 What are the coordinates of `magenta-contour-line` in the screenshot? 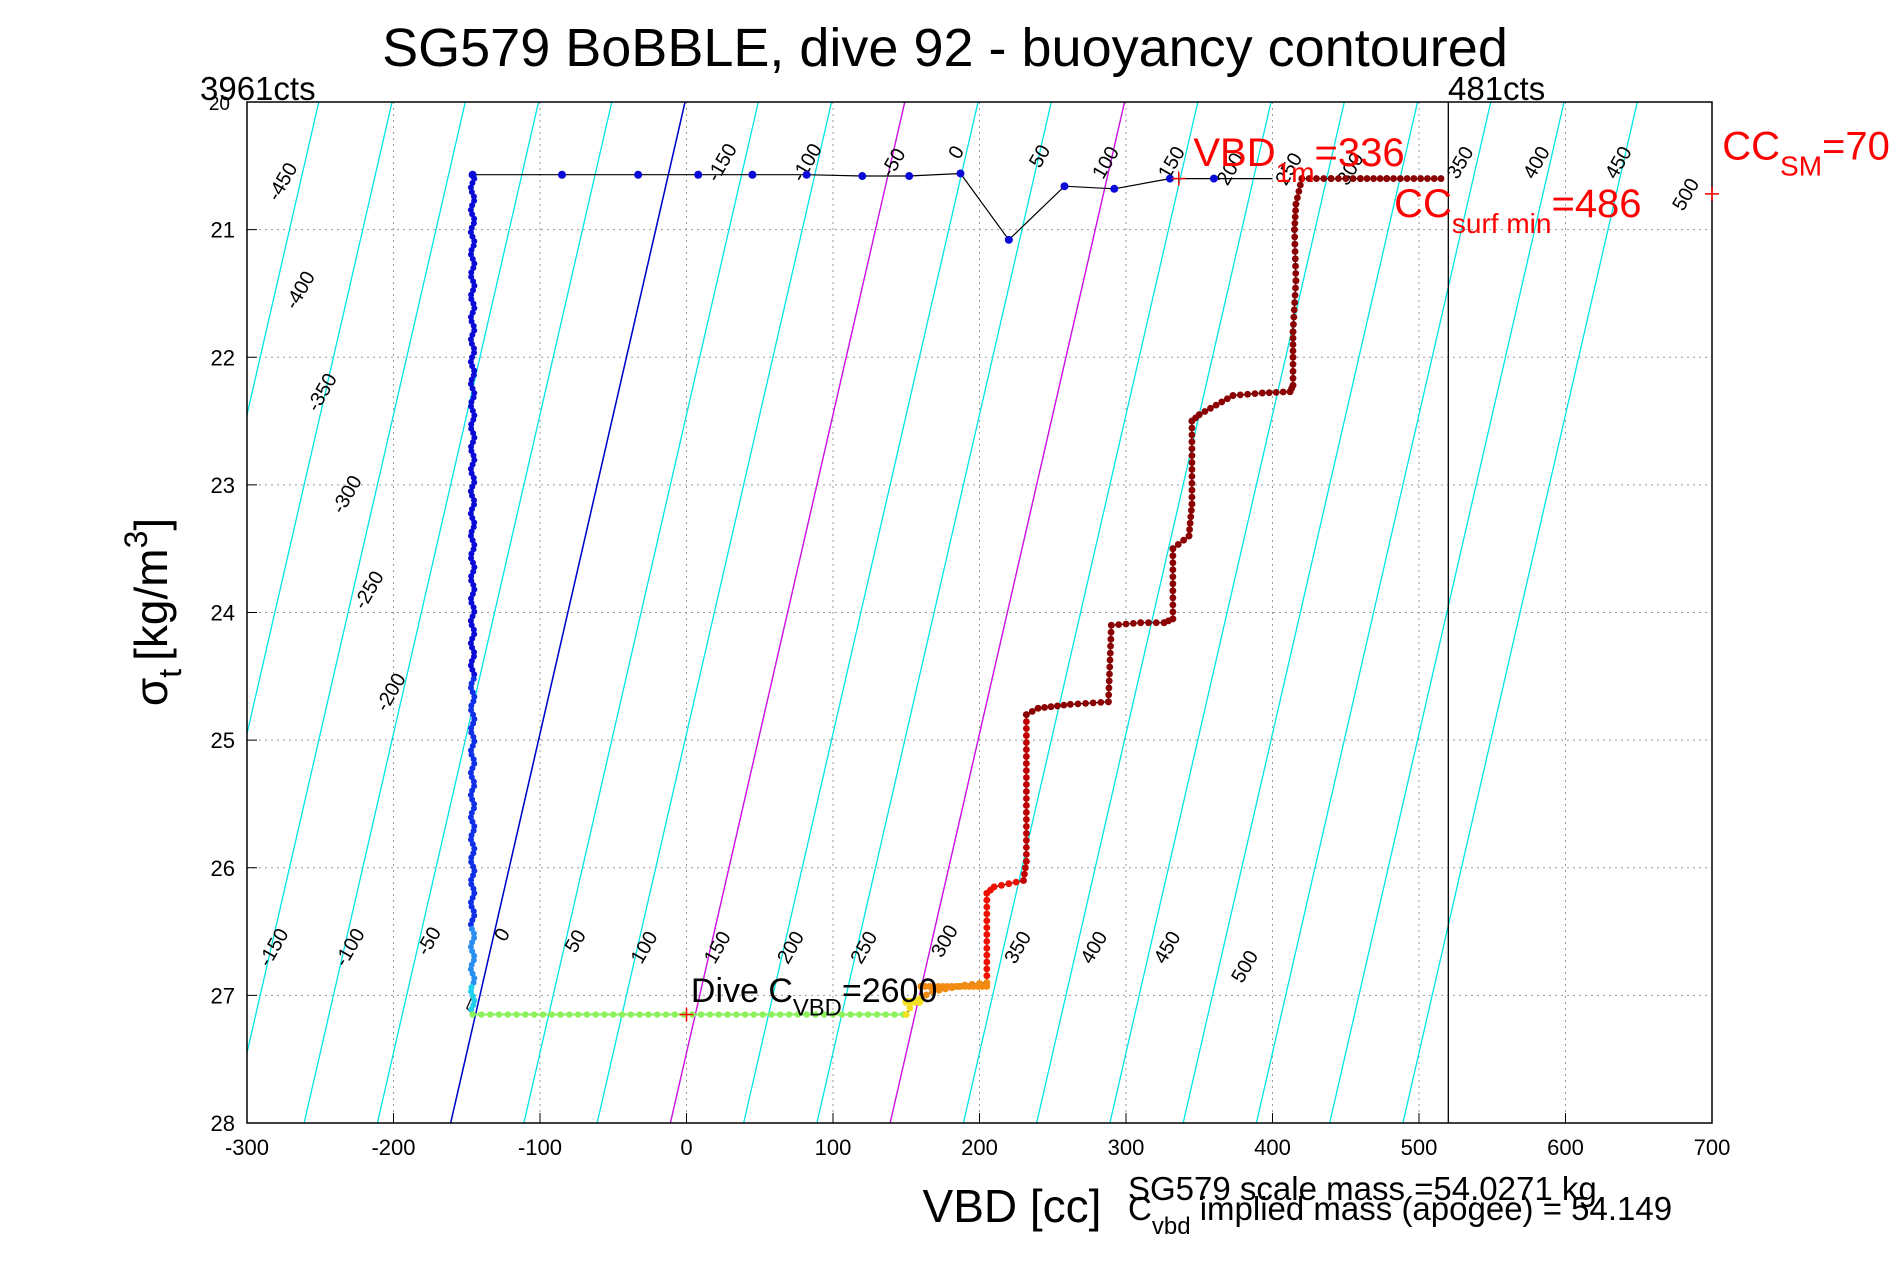 It's located at (1007, 612).